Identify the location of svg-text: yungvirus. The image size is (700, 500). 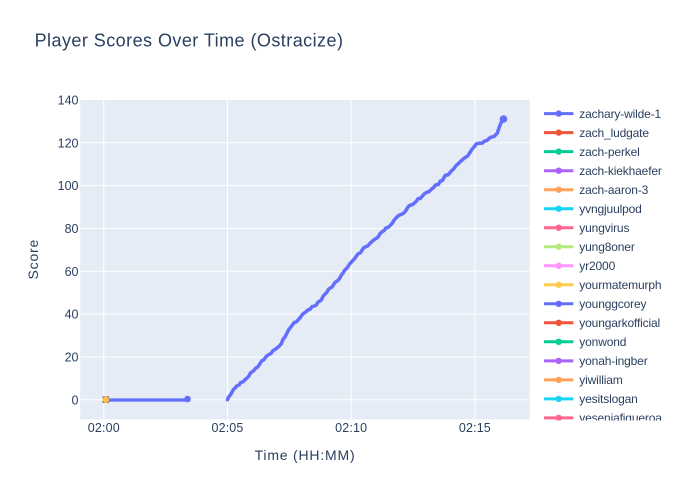
(604, 228).